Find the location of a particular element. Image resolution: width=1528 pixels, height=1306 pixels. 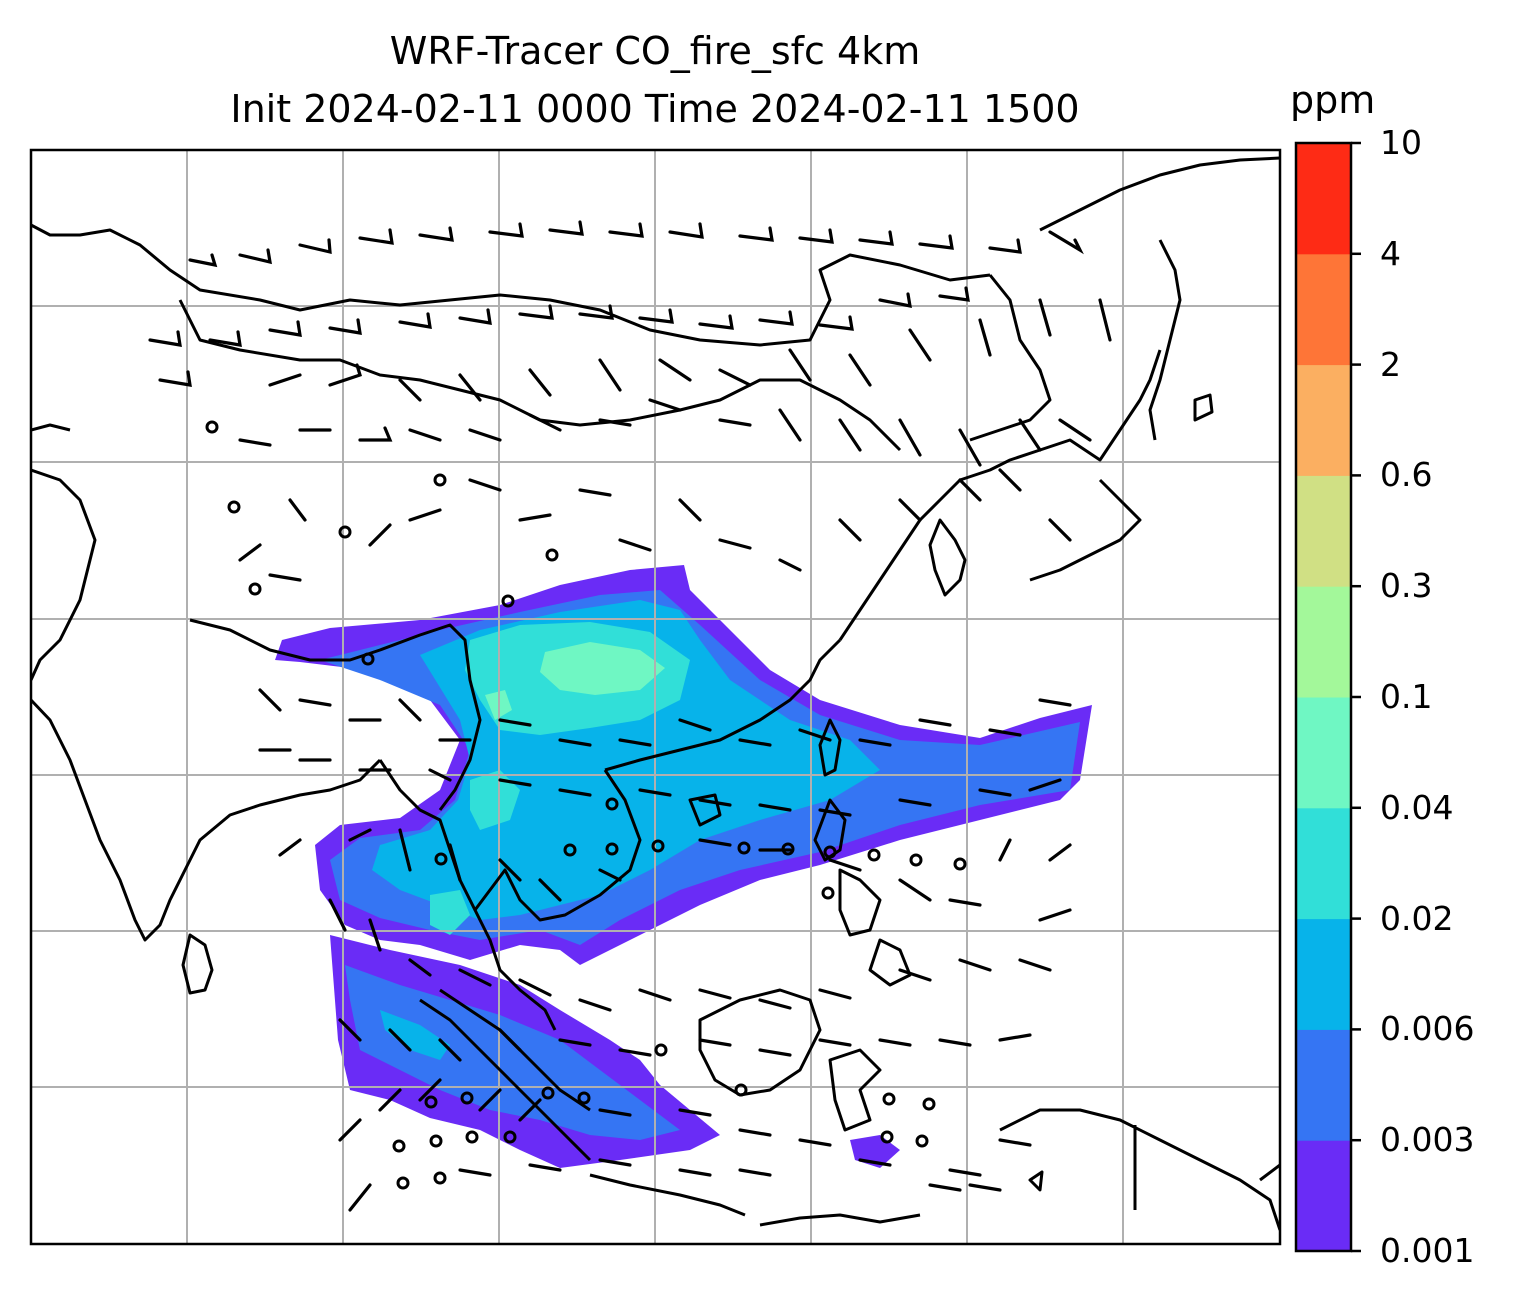

wind-barb-row-south is located at coordinates (700, 1055).